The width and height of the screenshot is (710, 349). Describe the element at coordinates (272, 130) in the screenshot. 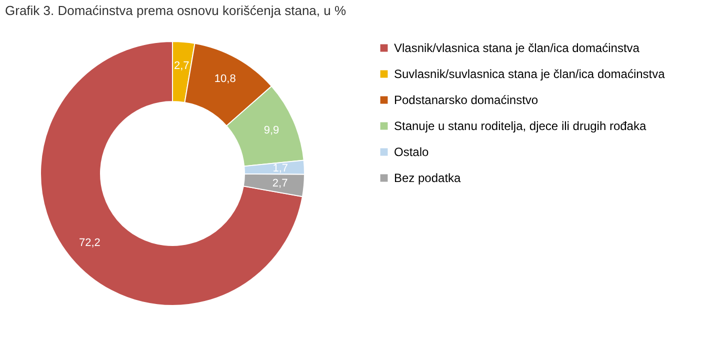

I see `data-label: 9,9` at that location.